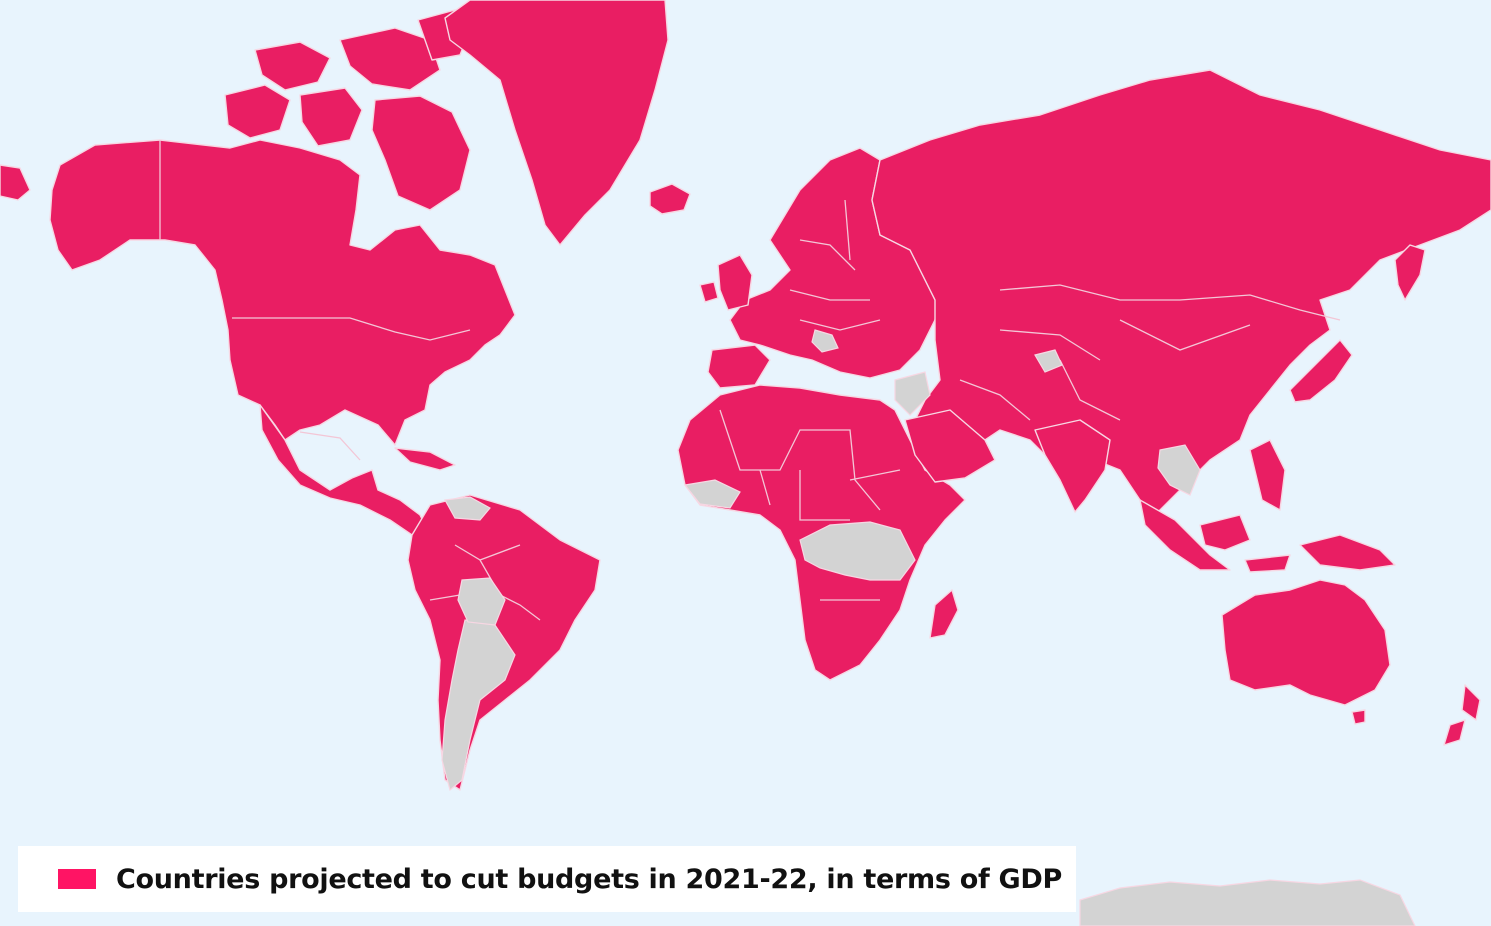  Describe the element at coordinates (1072, 466) in the screenshot. I see `india` at that location.